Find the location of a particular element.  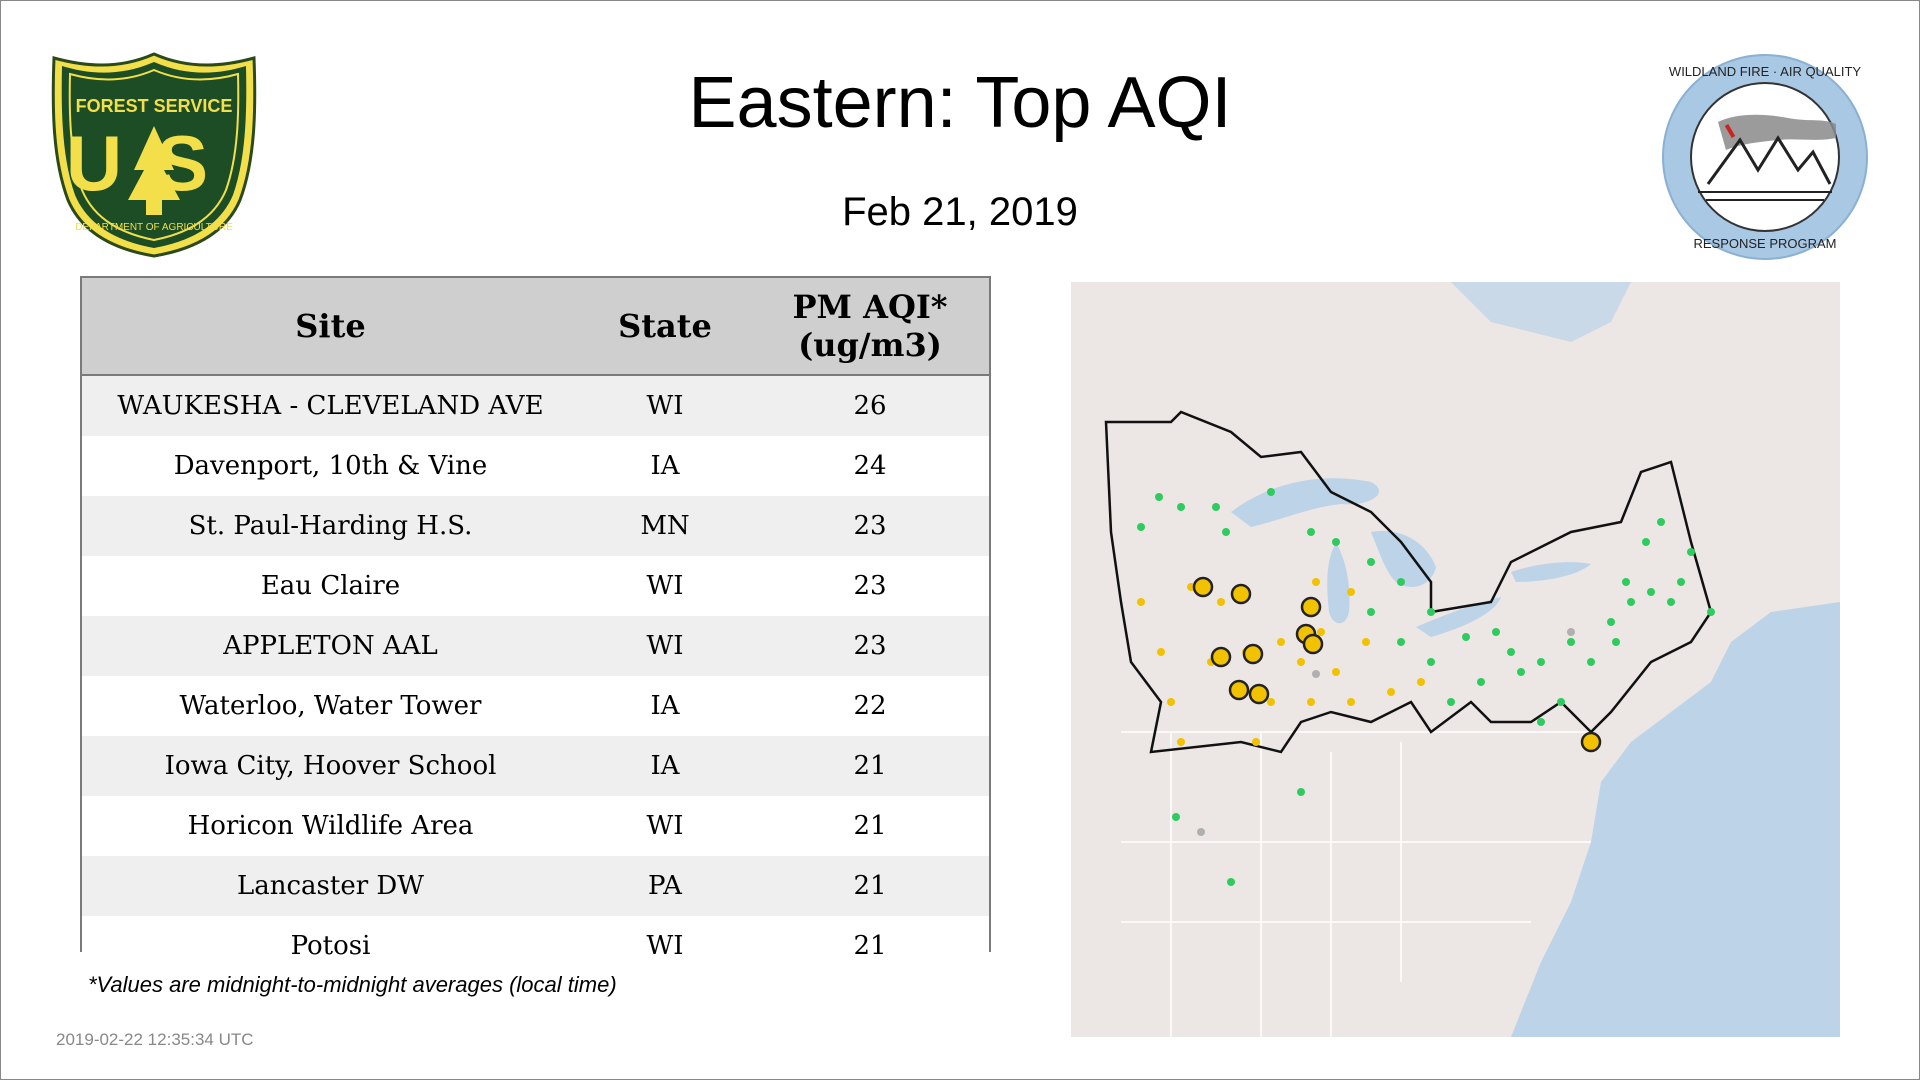

aqi-cell: 26 is located at coordinates (870, 405).